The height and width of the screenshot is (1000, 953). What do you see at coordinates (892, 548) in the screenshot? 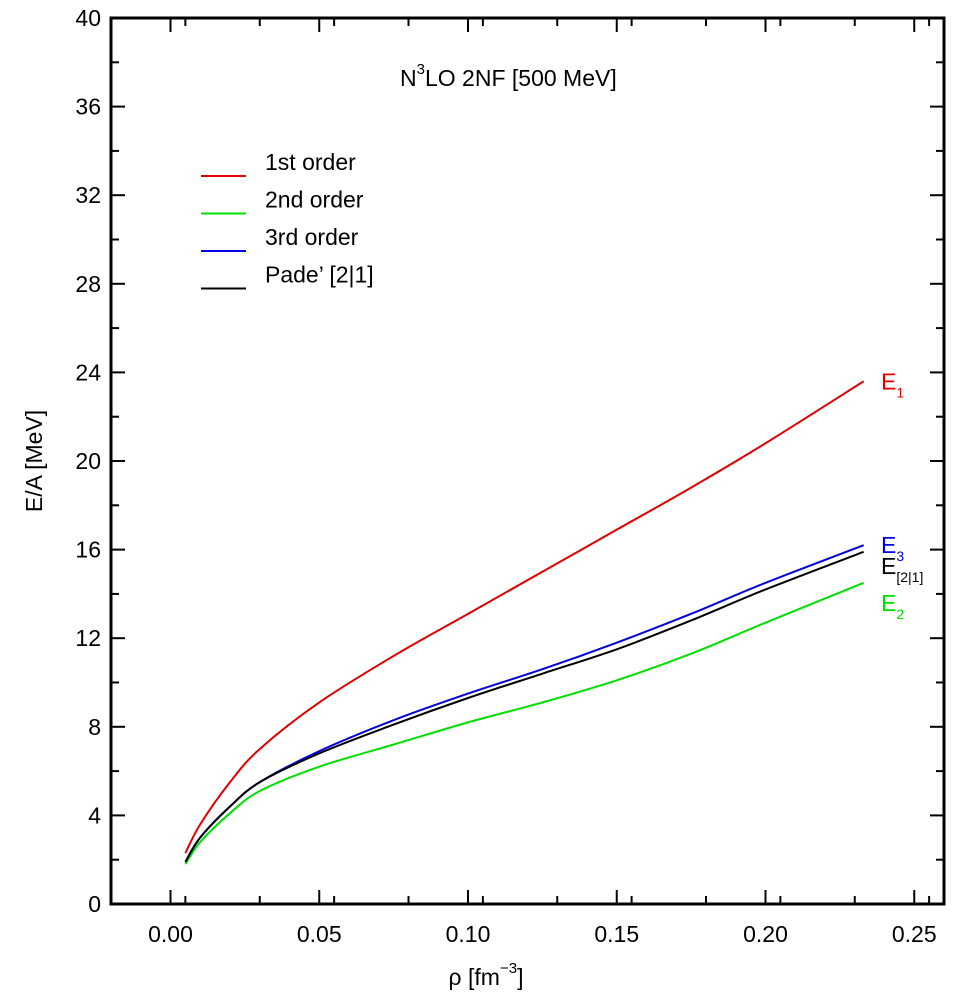
I see `end-label-3rd-order: E3` at bounding box center [892, 548].